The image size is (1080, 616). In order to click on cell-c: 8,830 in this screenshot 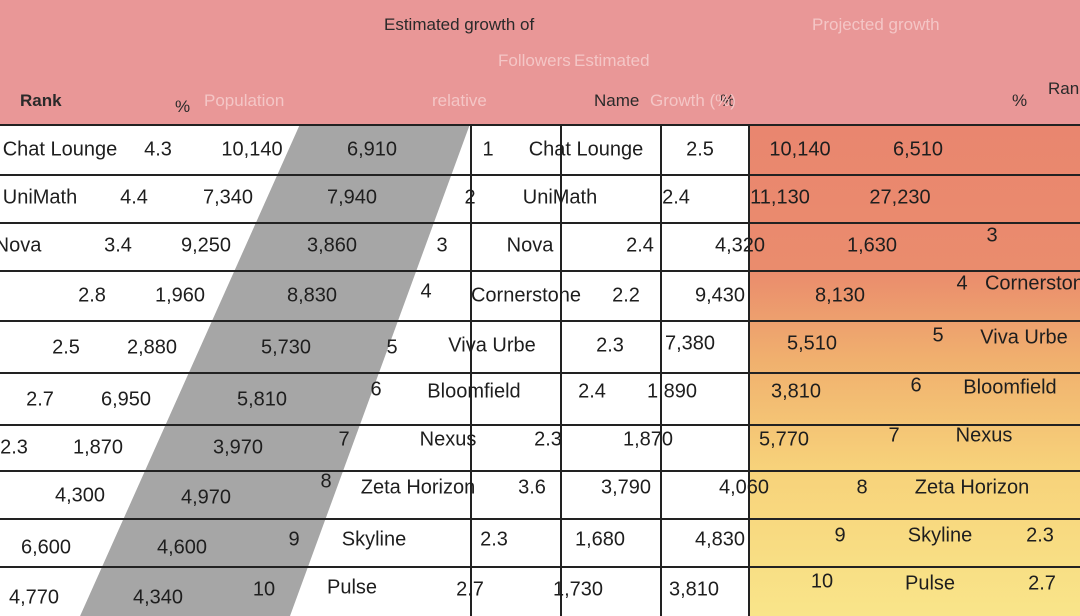, I will do `click(312, 295)`.